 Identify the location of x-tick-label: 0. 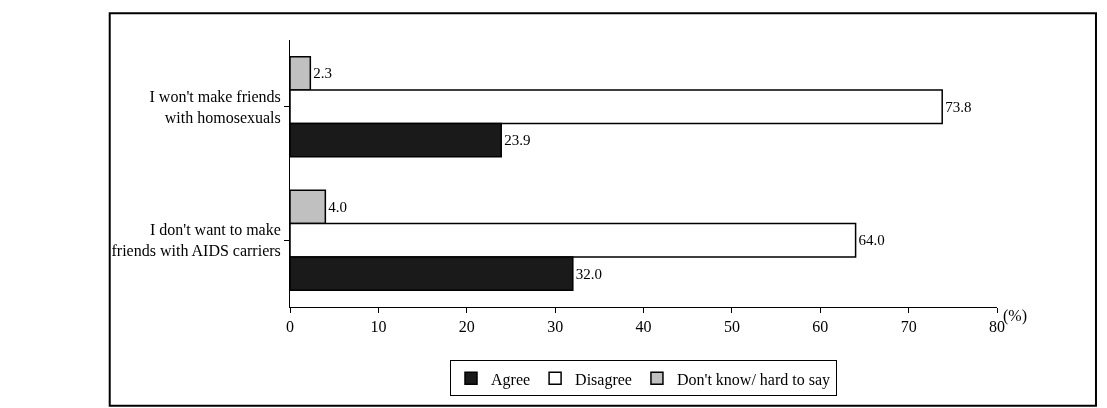
(290, 327).